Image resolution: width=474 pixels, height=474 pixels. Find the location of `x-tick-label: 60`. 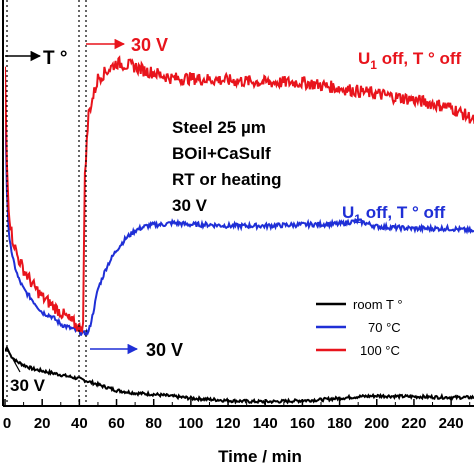

x-tick-label: 60 is located at coordinates (116, 423).